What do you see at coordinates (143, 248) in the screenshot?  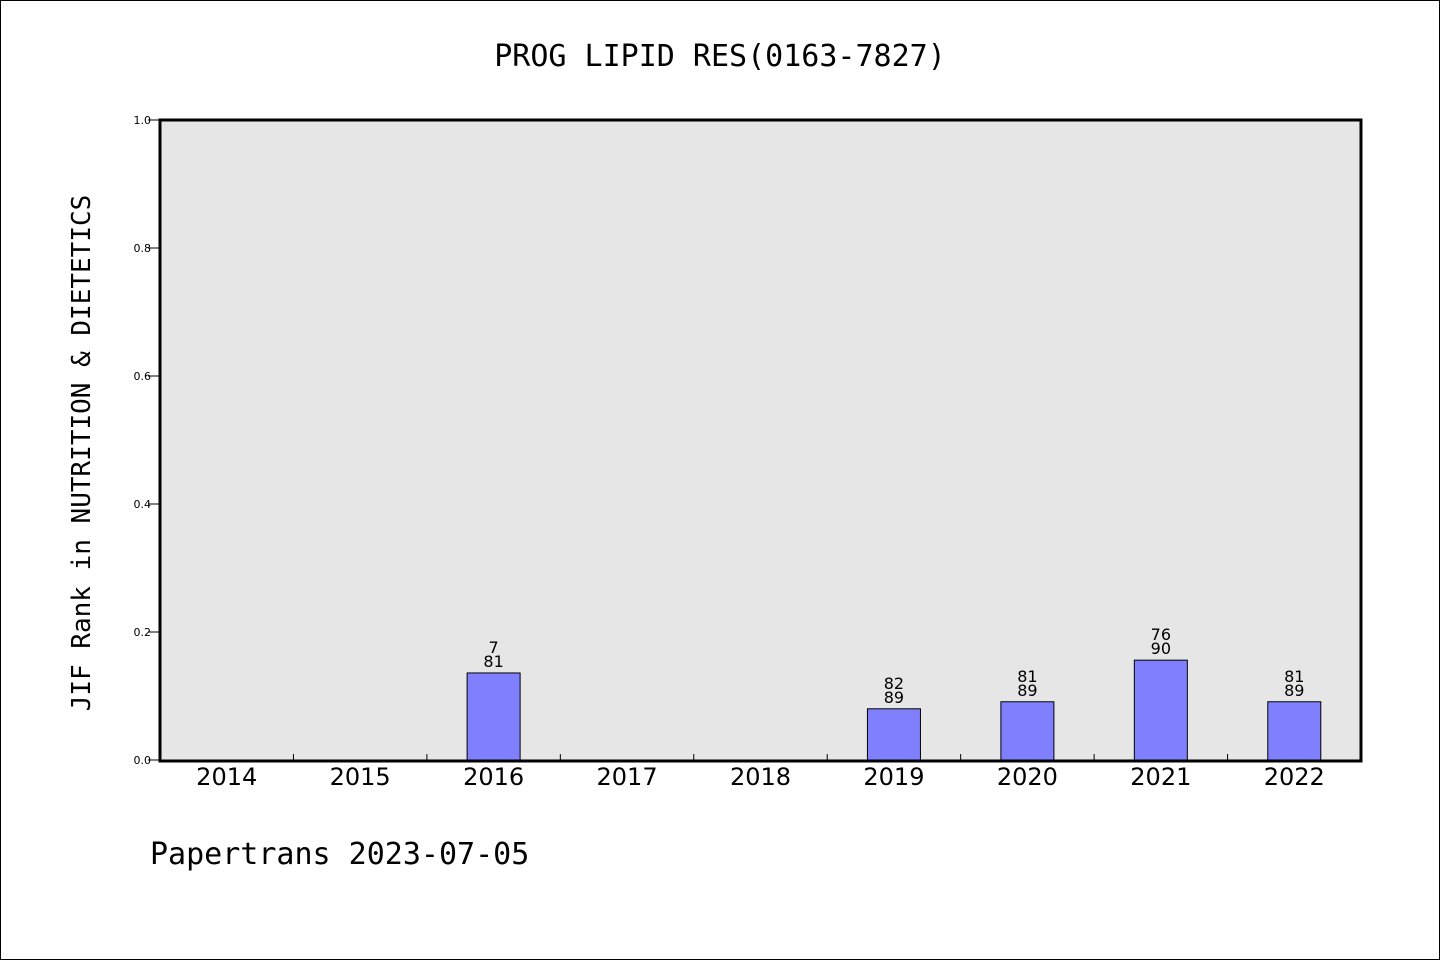 I see `y-tick-label: 0.8` at bounding box center [143, 248].